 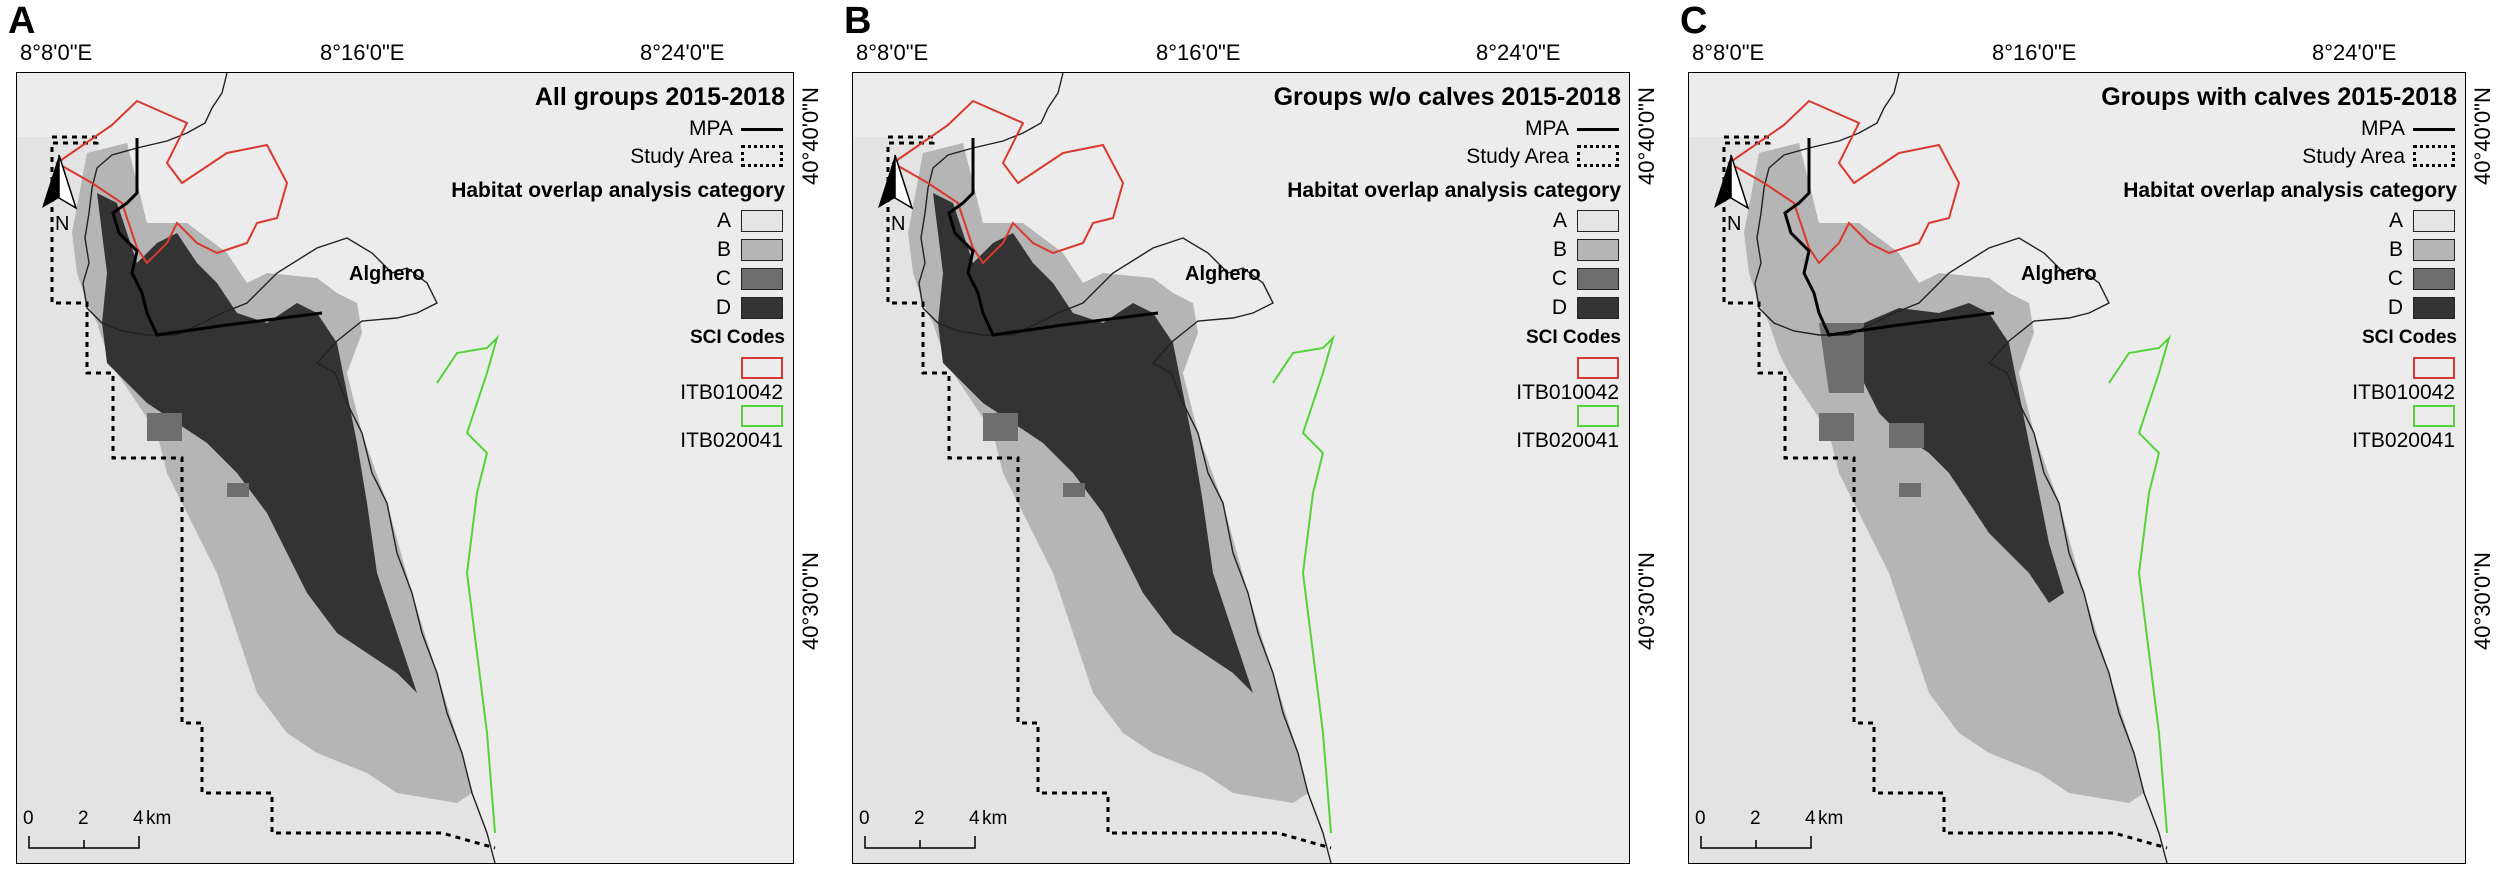 I want to click on legend-category-label: D, so click(x=2395, y=307).